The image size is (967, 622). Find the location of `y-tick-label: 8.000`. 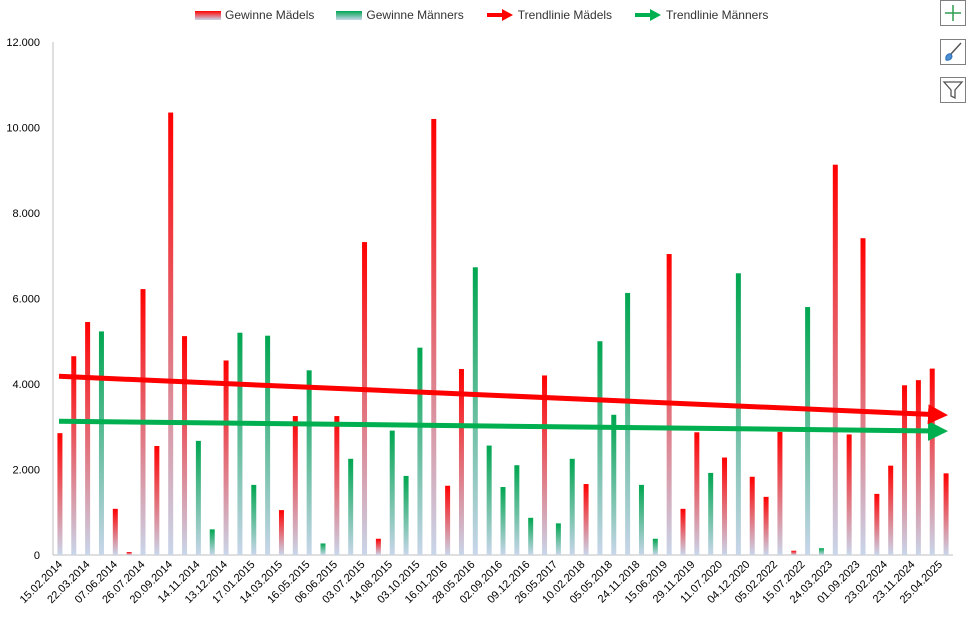

y-tick-label: 8.000 is located at coordinates (26, 214).